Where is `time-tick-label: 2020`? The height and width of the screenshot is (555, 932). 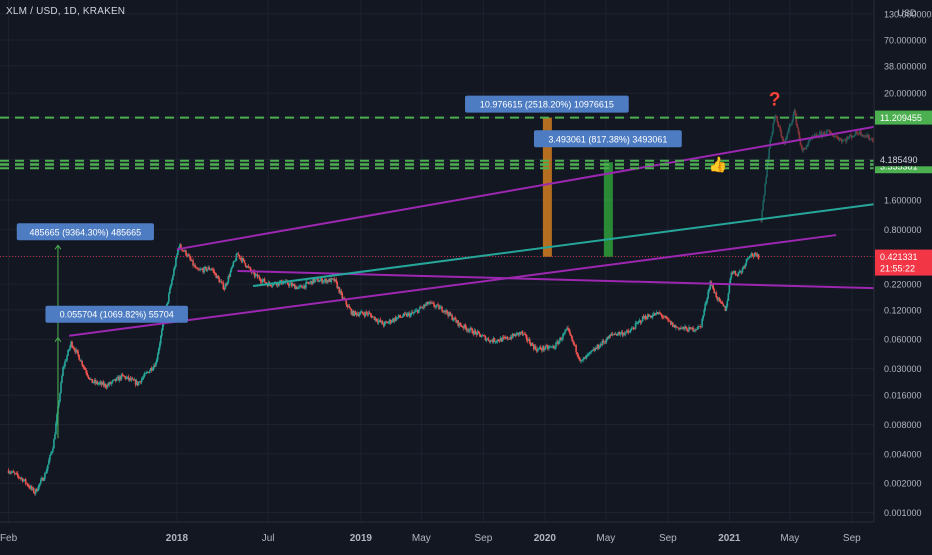 time-tick-label: 2020 is located at coordinates (545, 538).